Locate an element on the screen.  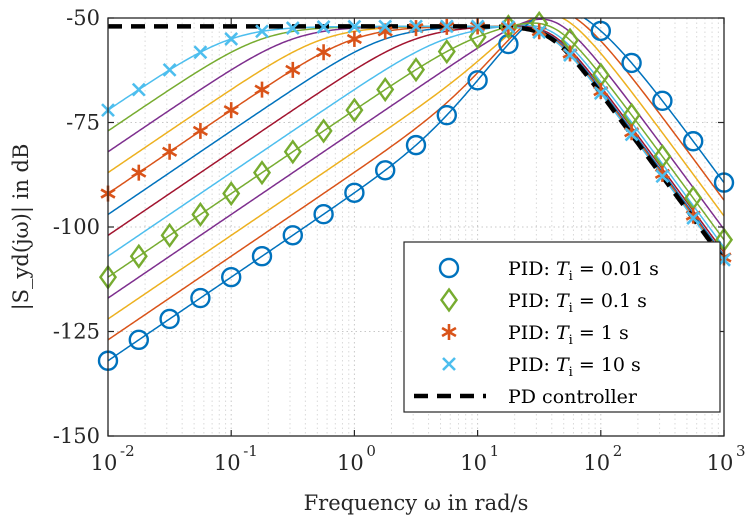
x-tick-exponent: 3 is located at coordinates (741, 451).